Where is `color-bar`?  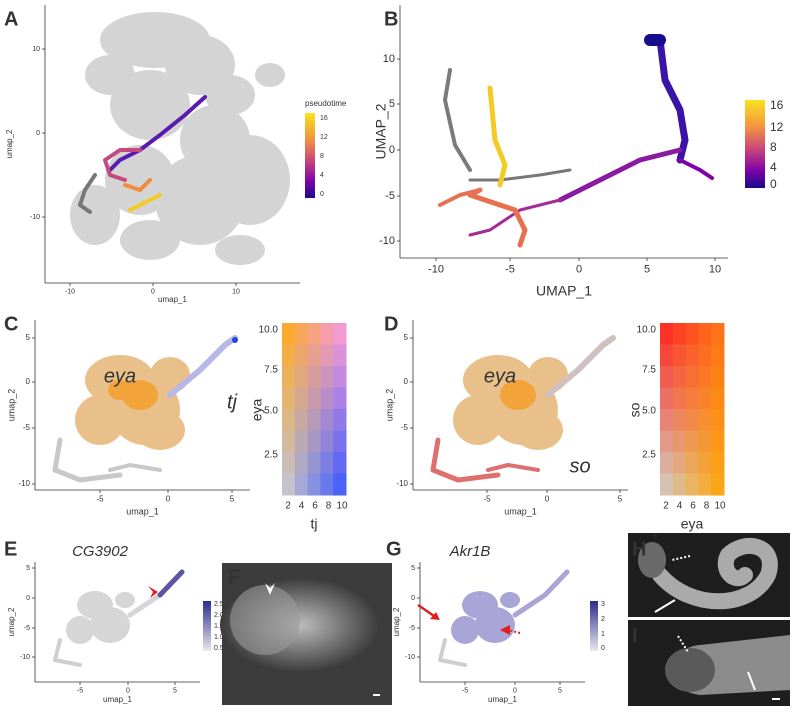 color-bar is located at coordinates (207, 626).